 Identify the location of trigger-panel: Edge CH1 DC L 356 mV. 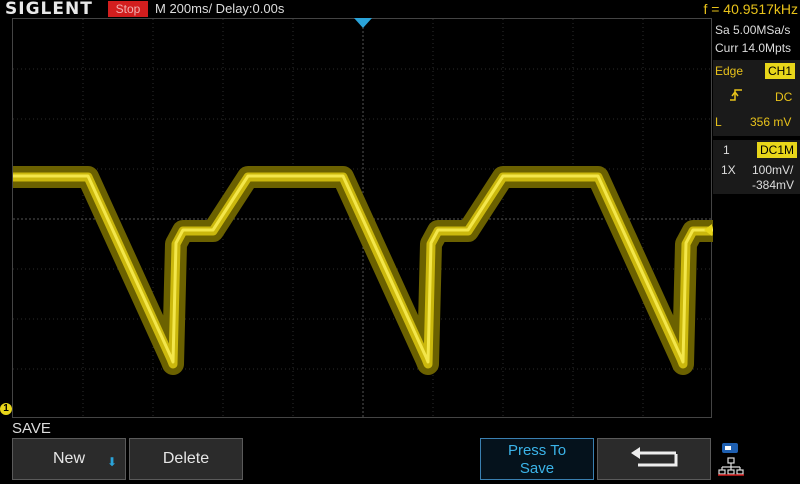
(756, 98).